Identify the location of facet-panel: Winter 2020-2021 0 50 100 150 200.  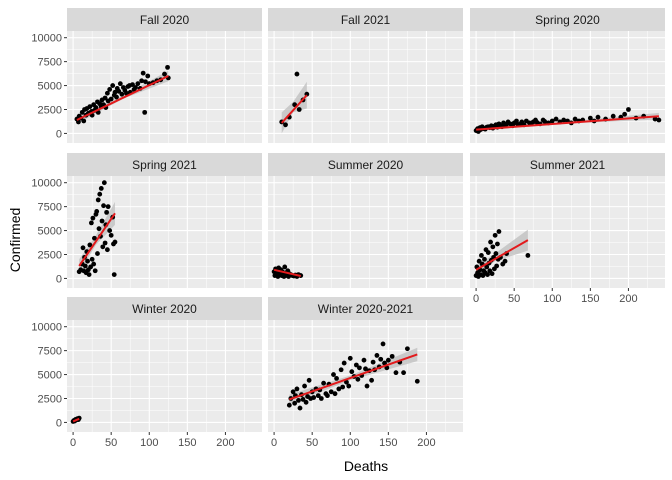
(365, 373).